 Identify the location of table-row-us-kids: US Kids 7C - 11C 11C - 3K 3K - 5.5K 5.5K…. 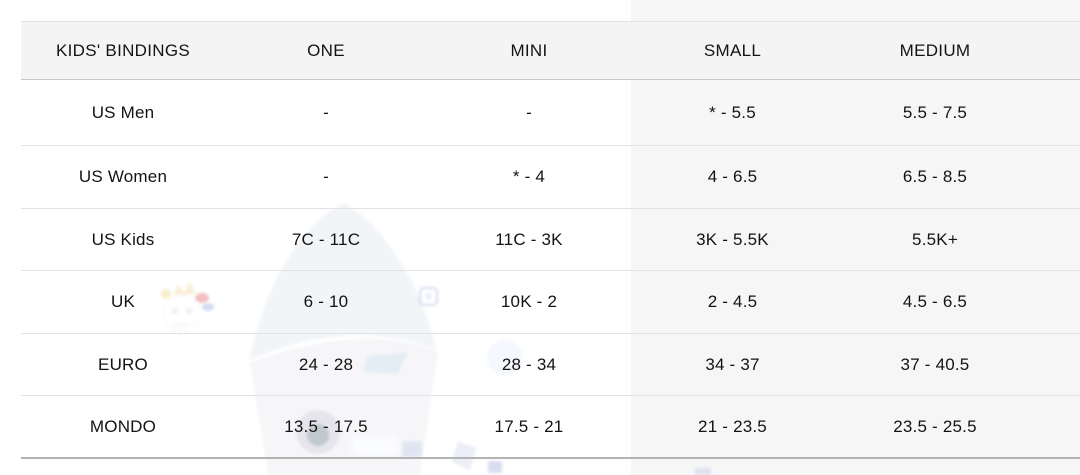
(550, 240).